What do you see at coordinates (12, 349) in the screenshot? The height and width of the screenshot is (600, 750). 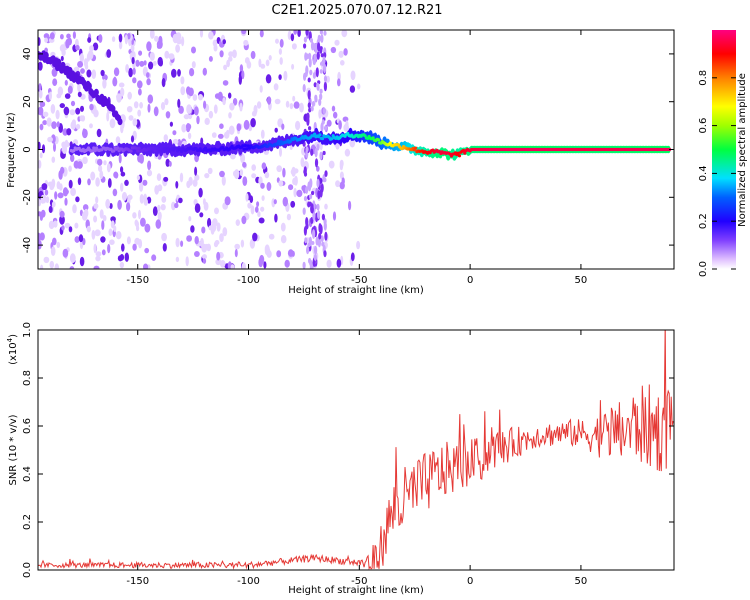 I see `svg-text: (x104)` at bounding box center [12, 349].